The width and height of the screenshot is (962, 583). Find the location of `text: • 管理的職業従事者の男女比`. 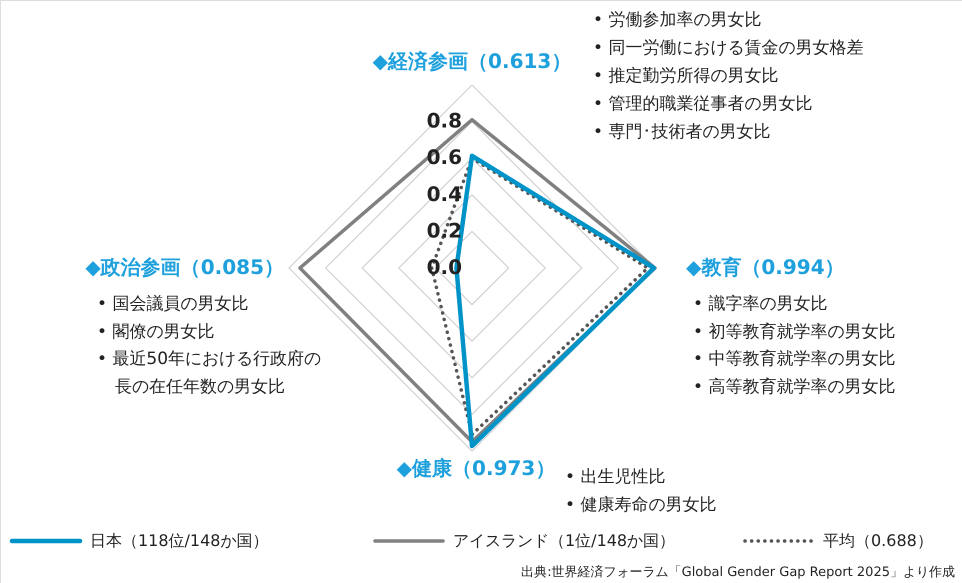

text: • 管理的職業従事者の男女比 is located at coordinates (702, 104).